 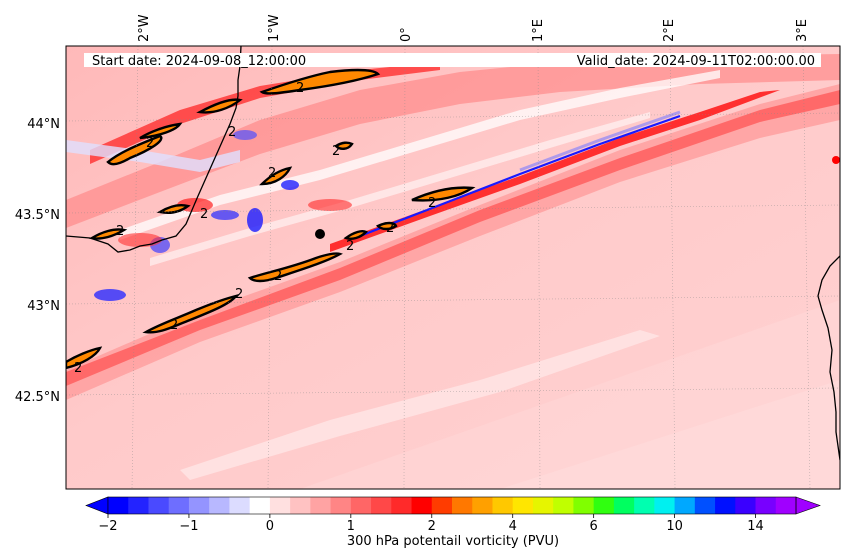 What do you see at coordinates (43, 306) in the screenshot?
I see `lat-tick-43: 43°N` at bounding box center [43, 306].